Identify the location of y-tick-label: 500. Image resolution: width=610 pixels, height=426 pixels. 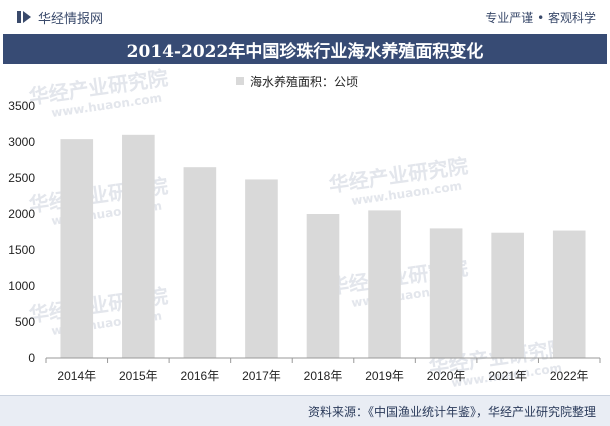
(25, 322).